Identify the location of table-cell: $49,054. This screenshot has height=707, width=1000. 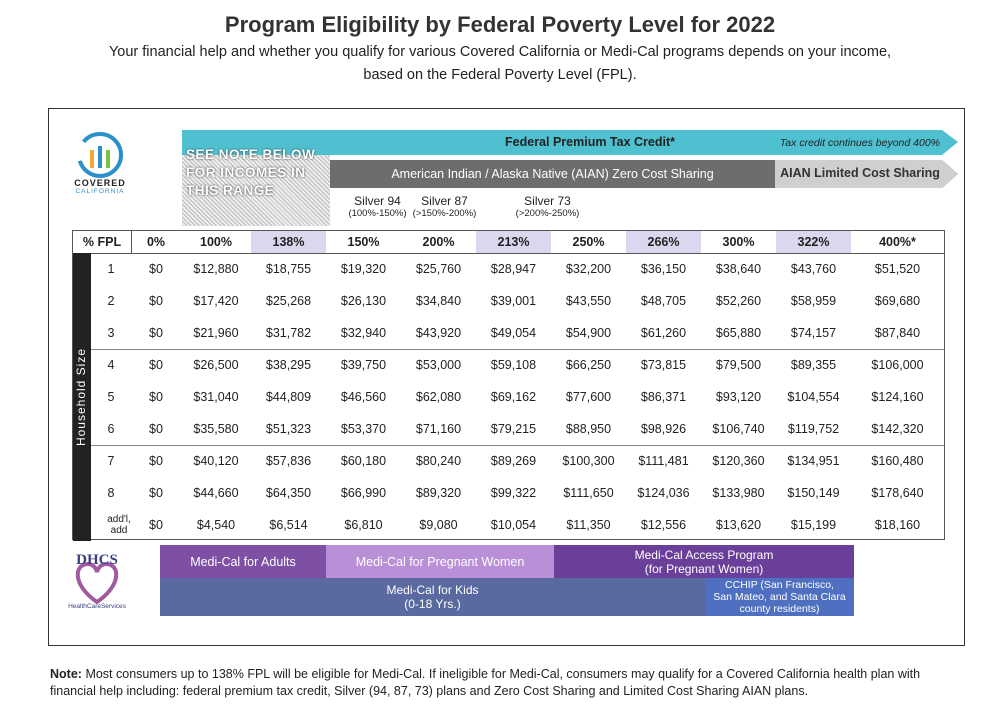
(513, 332).